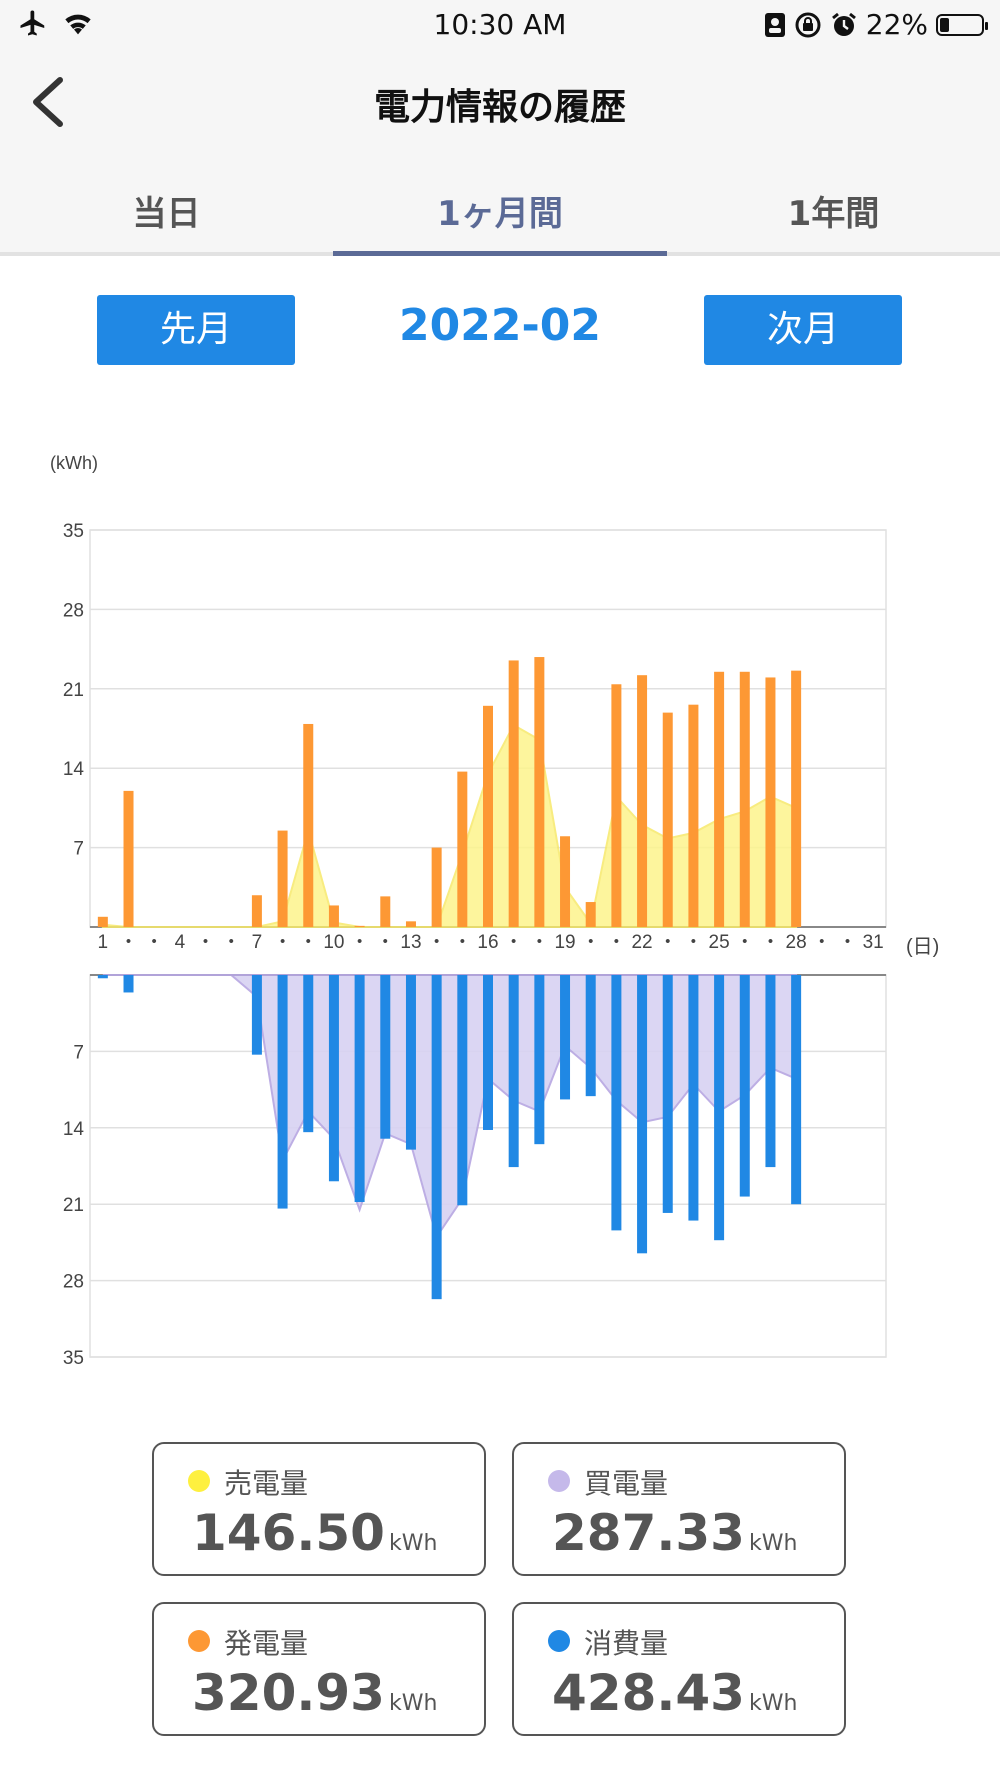 The width and height of the screenshot is (1000, 1778). Describe the element at coordinates (896, 24) in the screenshot. I see `battery-percent: 22%` at that location.